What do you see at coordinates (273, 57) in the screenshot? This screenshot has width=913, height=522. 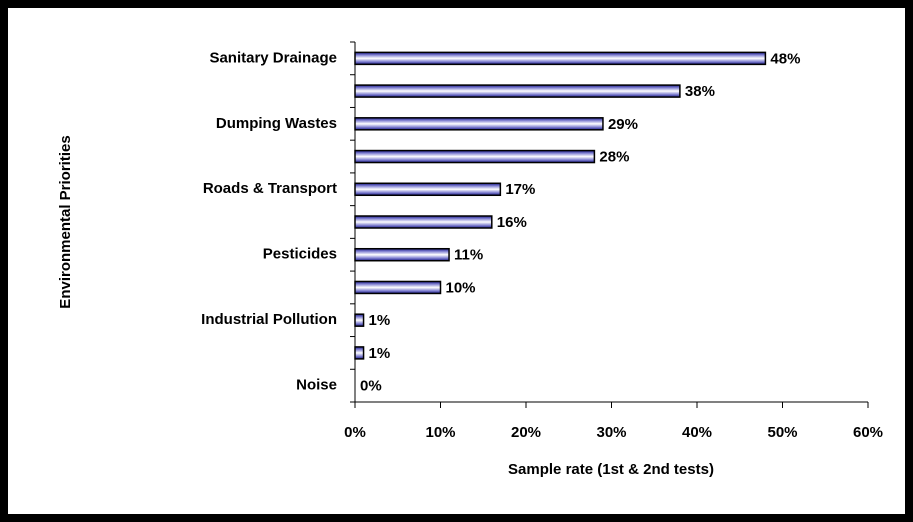 I see `y-tick-label: Sanitary Drainage` at bounding box center [273, 57].